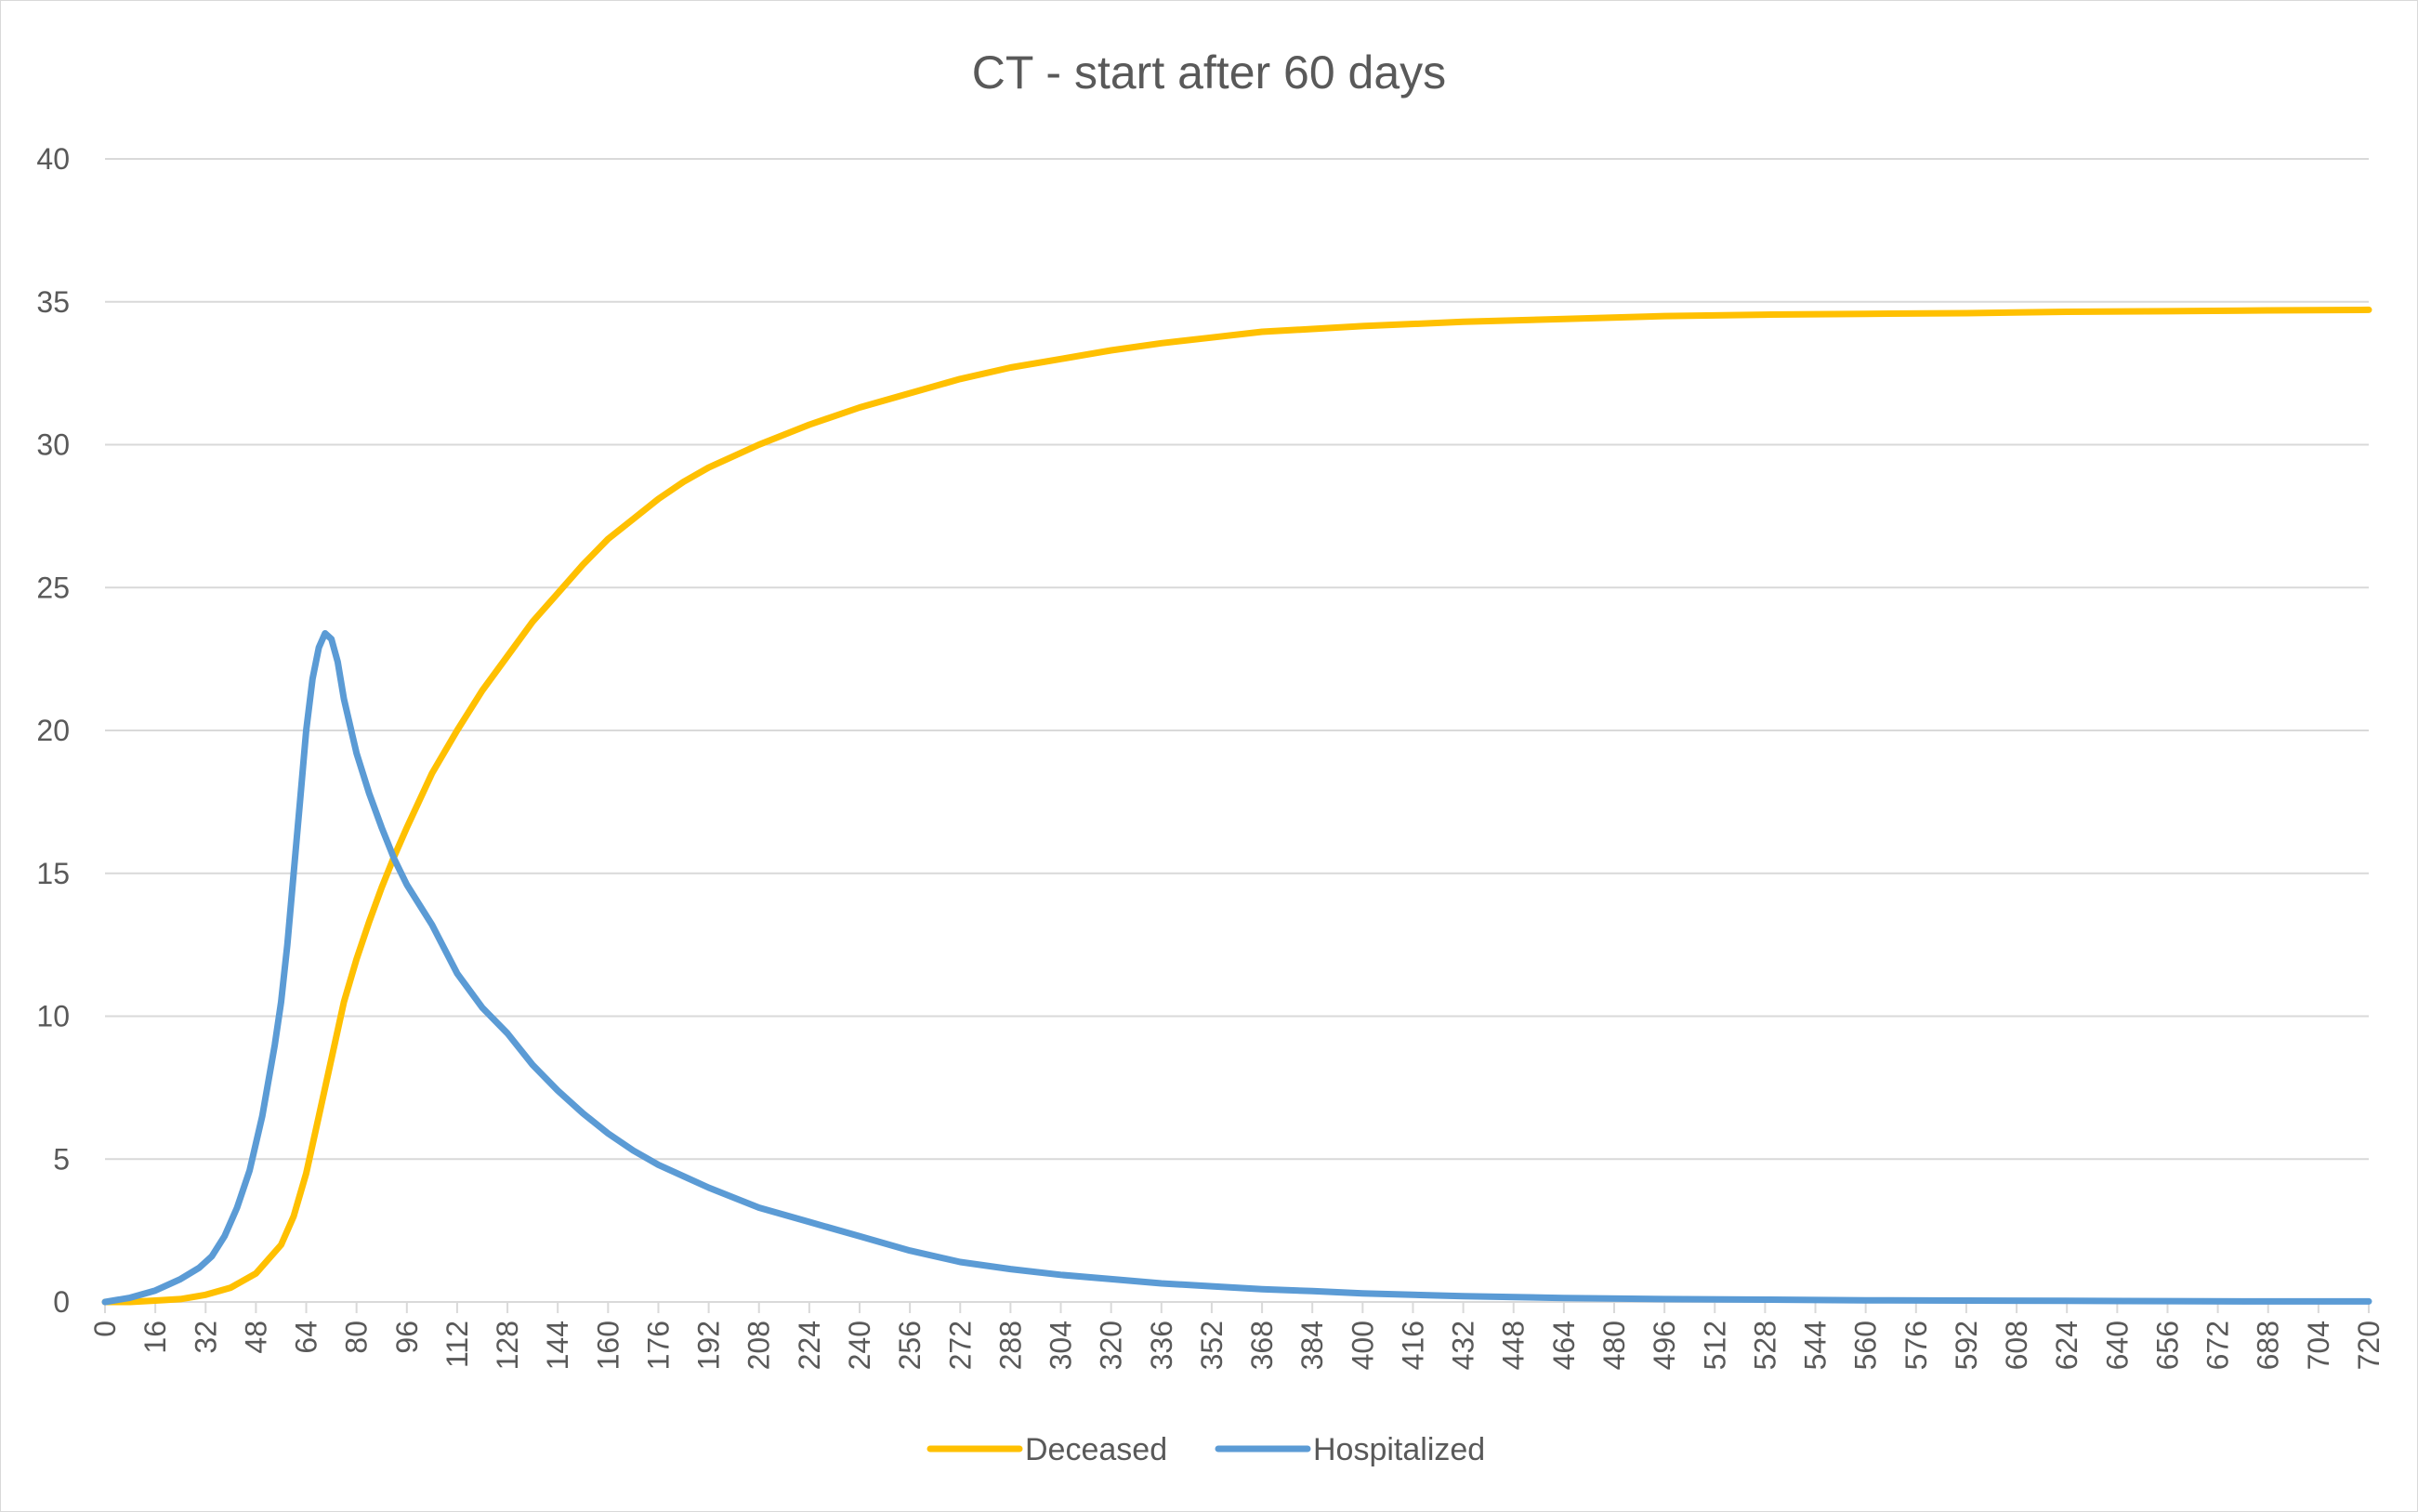 This screenshot has height=1512, width=2418. Describe the element at coordinates (105, 1329) in the screenshot. I see `x-tick-label: 0` at that location.